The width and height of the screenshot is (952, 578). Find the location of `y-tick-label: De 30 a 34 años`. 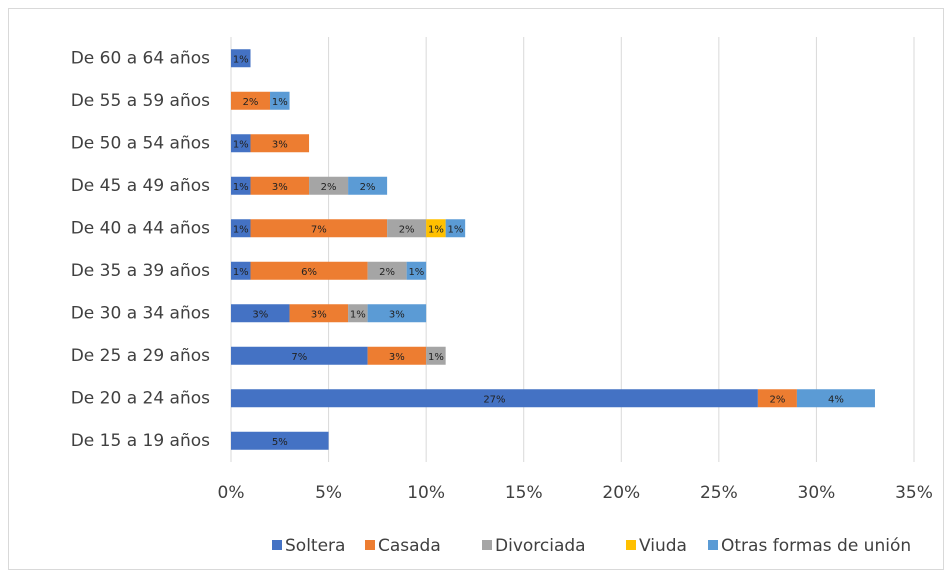

y-tick-label: De 30 a 34 años is located at coordinates (140, 313).